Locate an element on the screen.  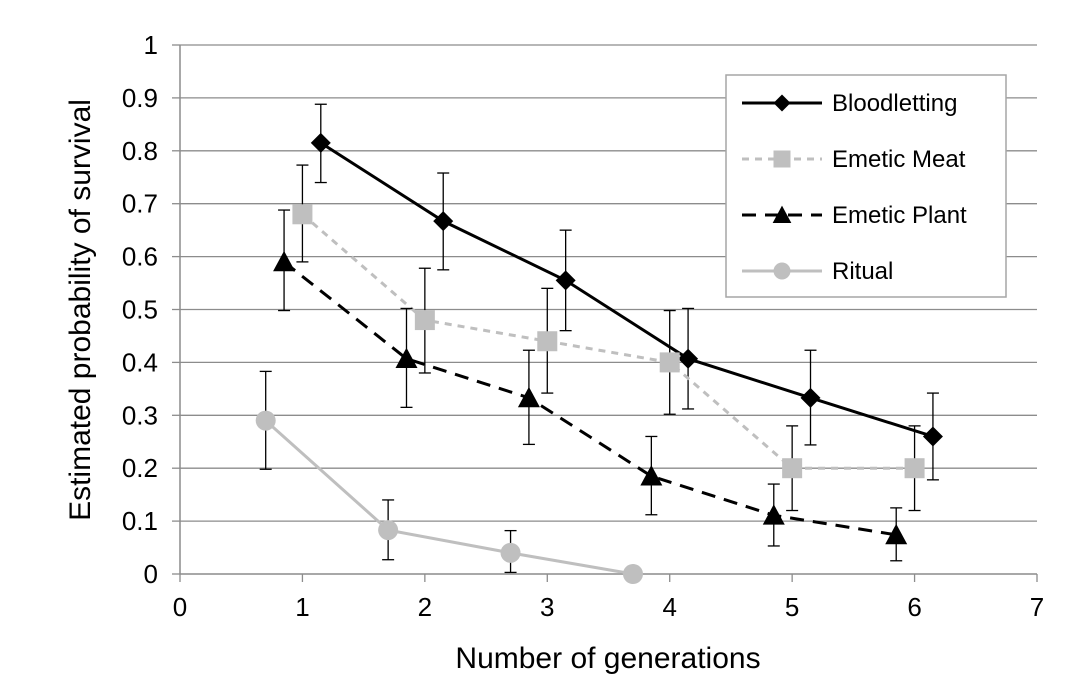
x-tick-label: 2 is located at coordinates (425, 607).